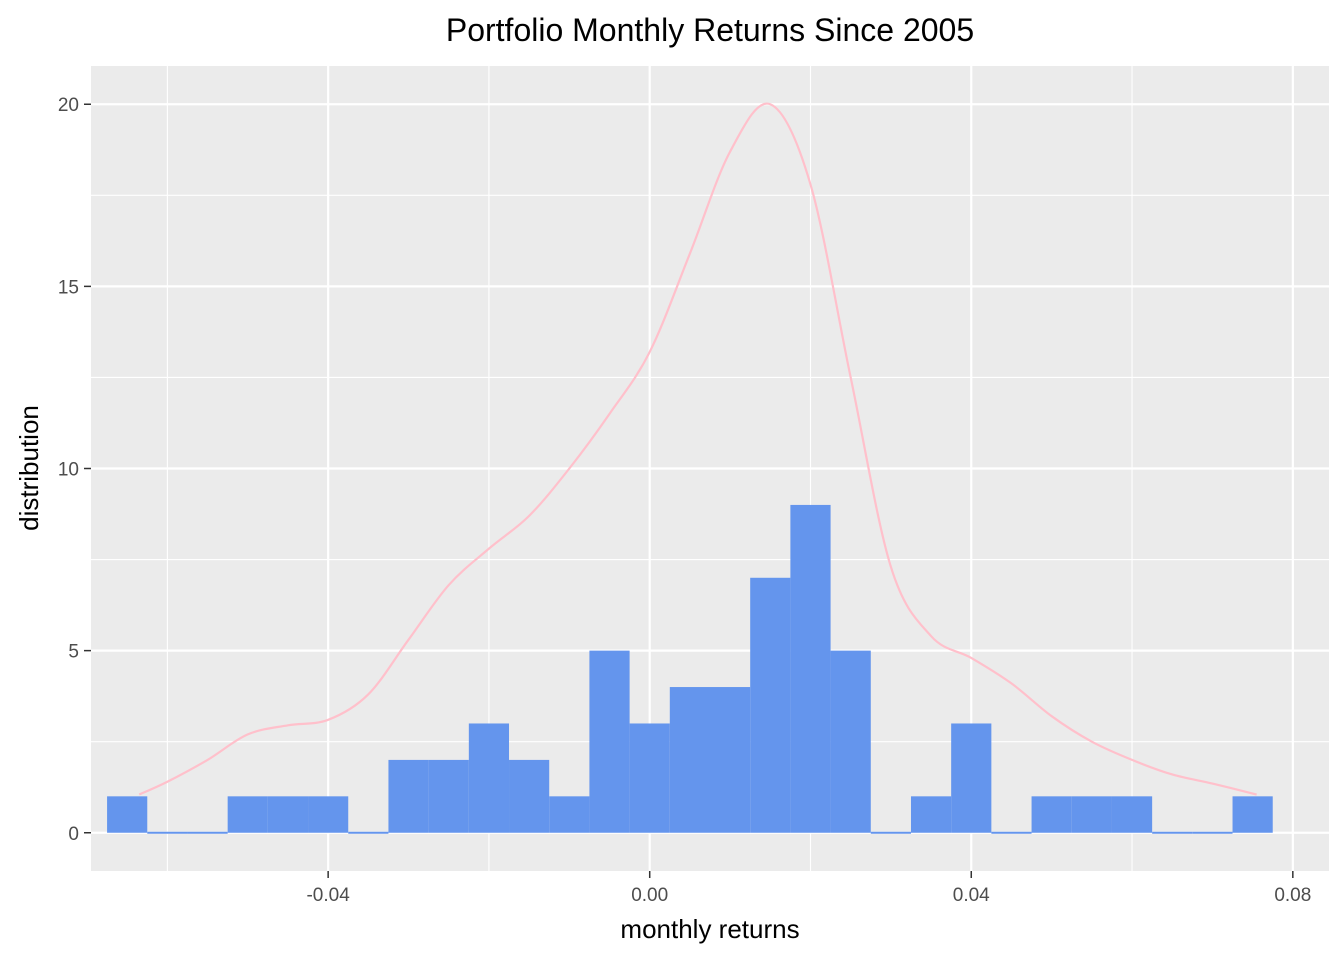  I want to click on x-tick-label: 0.00, so click(649, 895).